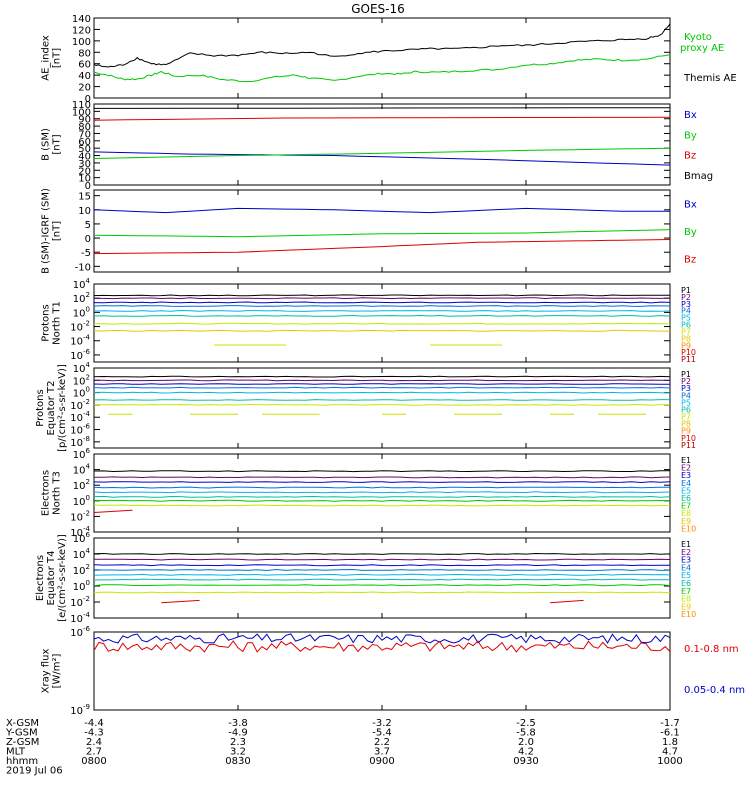 The image size is (750, 800). What do you see at coordinates (57, 58) in the screenshot?
I see `y-axis-label: [nT]` at bounding box center [57, 58].